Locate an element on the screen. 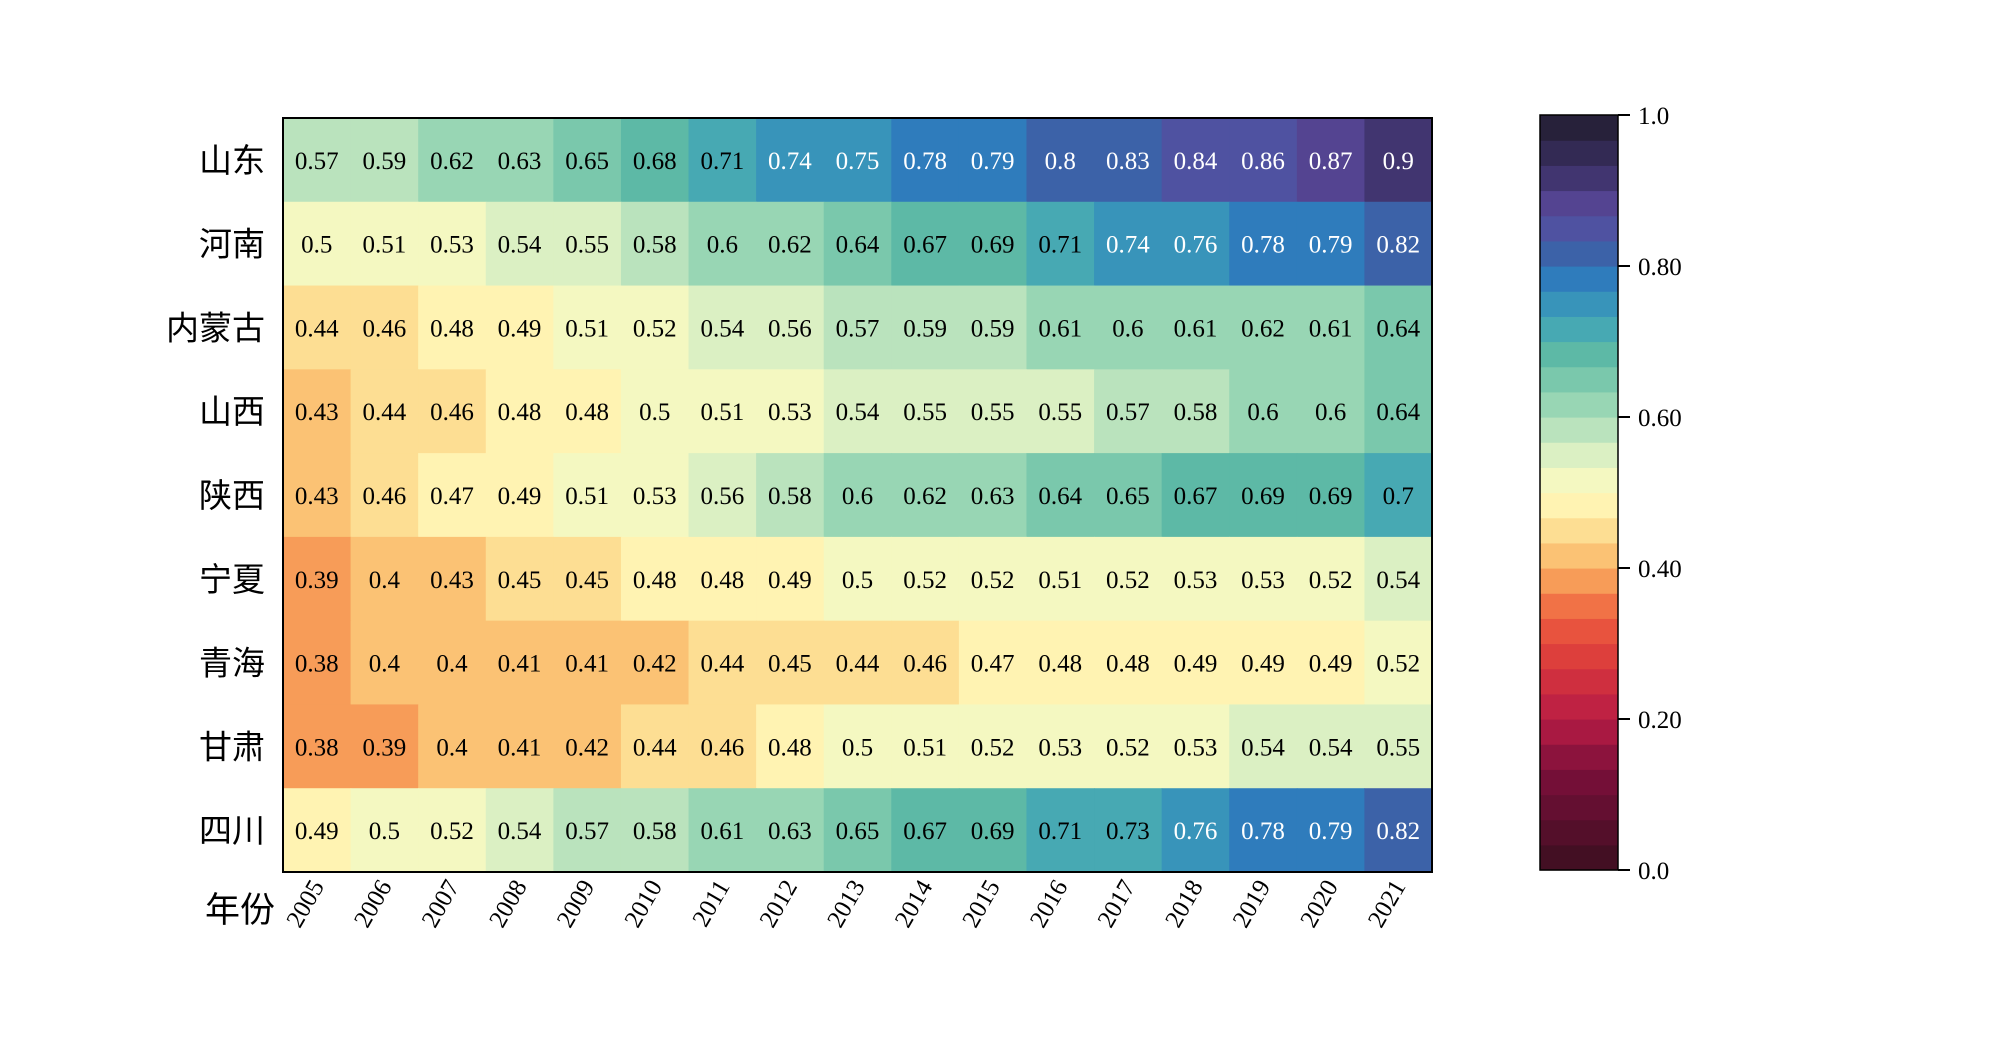 The width and height of the screenshot is (2000, 1047). cell-value-label: 0.79 is located at coordinates (993, 161).